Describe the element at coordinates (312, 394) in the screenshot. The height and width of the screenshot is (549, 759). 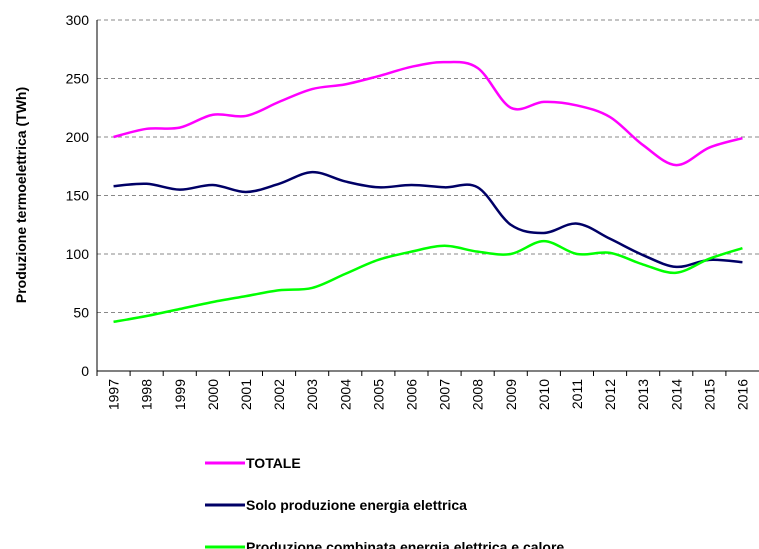
I see `x-tick-label: 2003` at that location.